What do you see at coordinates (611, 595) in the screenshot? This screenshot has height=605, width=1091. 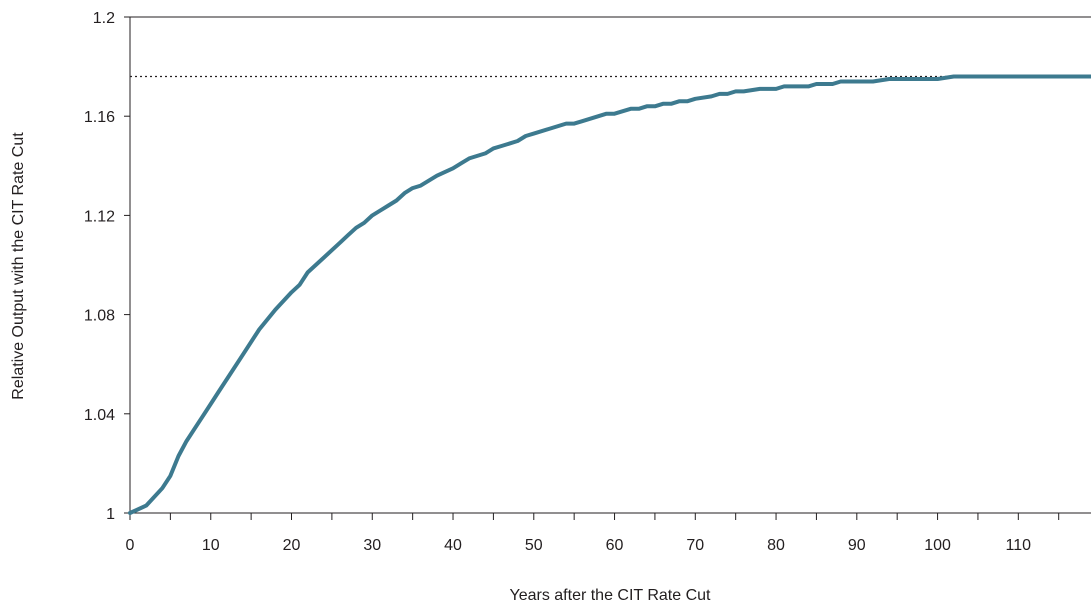 I see `x-axis-title: Years after the CIT Rate Cut` at bounding box center [611, 595].